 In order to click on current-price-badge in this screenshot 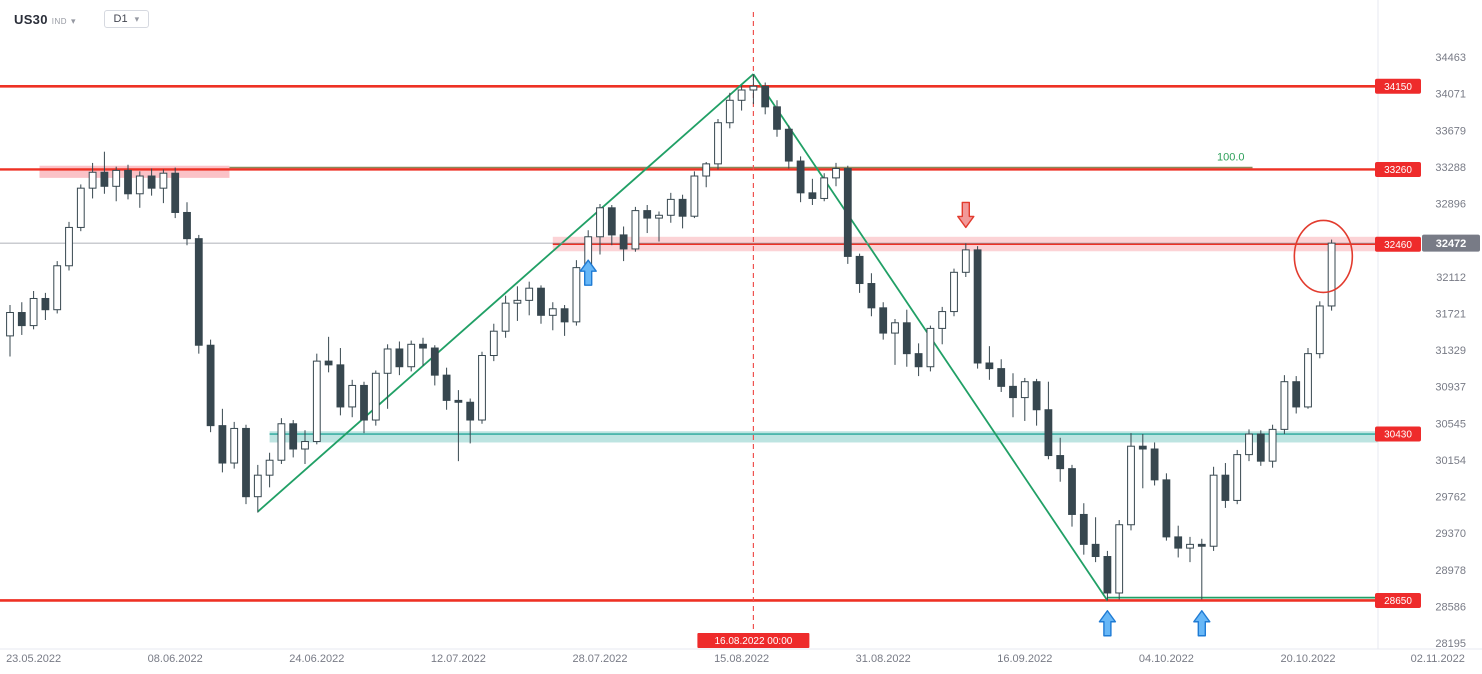, I will do `click(1451, 243)`.